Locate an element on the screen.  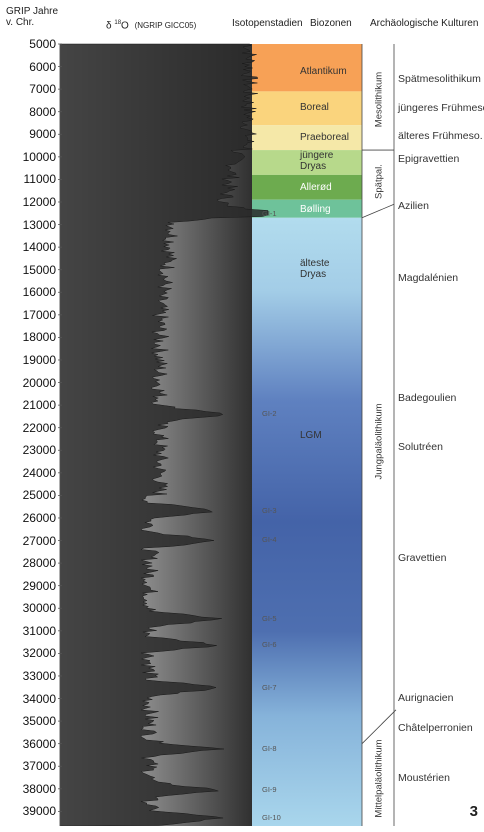
y-tick-label: 17000 is located at coordinates (39, 314).